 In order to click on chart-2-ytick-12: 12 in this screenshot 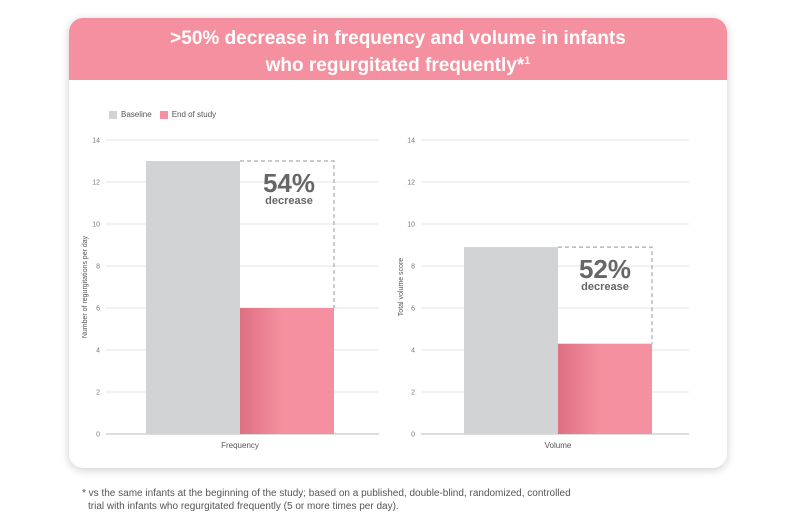, I will do `click(411, 183)`.